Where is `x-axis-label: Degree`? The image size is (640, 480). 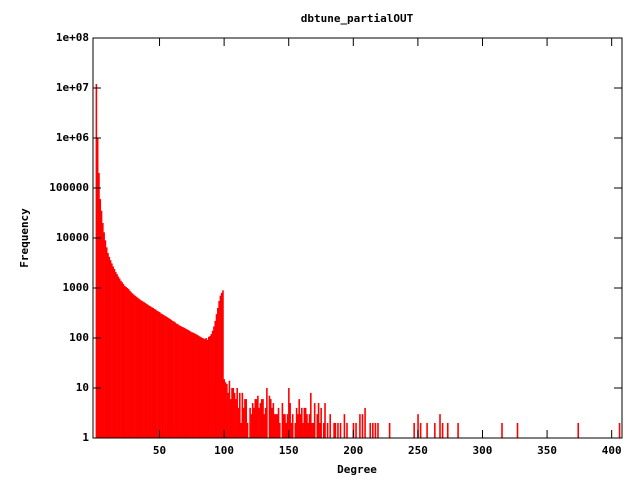
x-axis-label: Degree is located at coordinates (357, 469).